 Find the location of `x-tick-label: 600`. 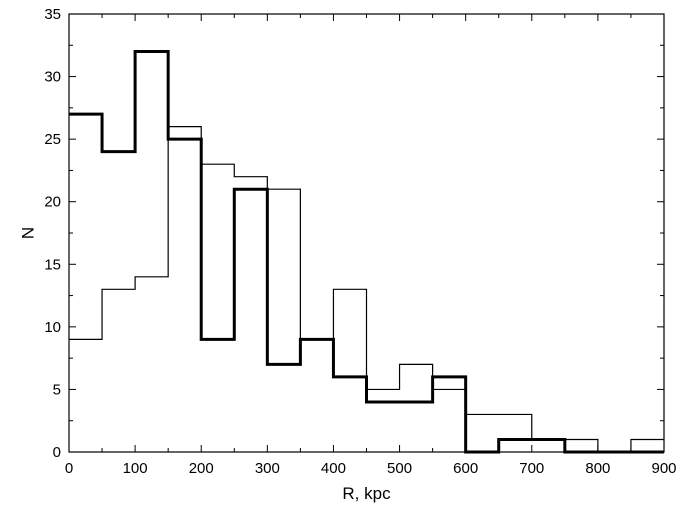

x-tick-label: 600 is located at coordinates (465, 468).